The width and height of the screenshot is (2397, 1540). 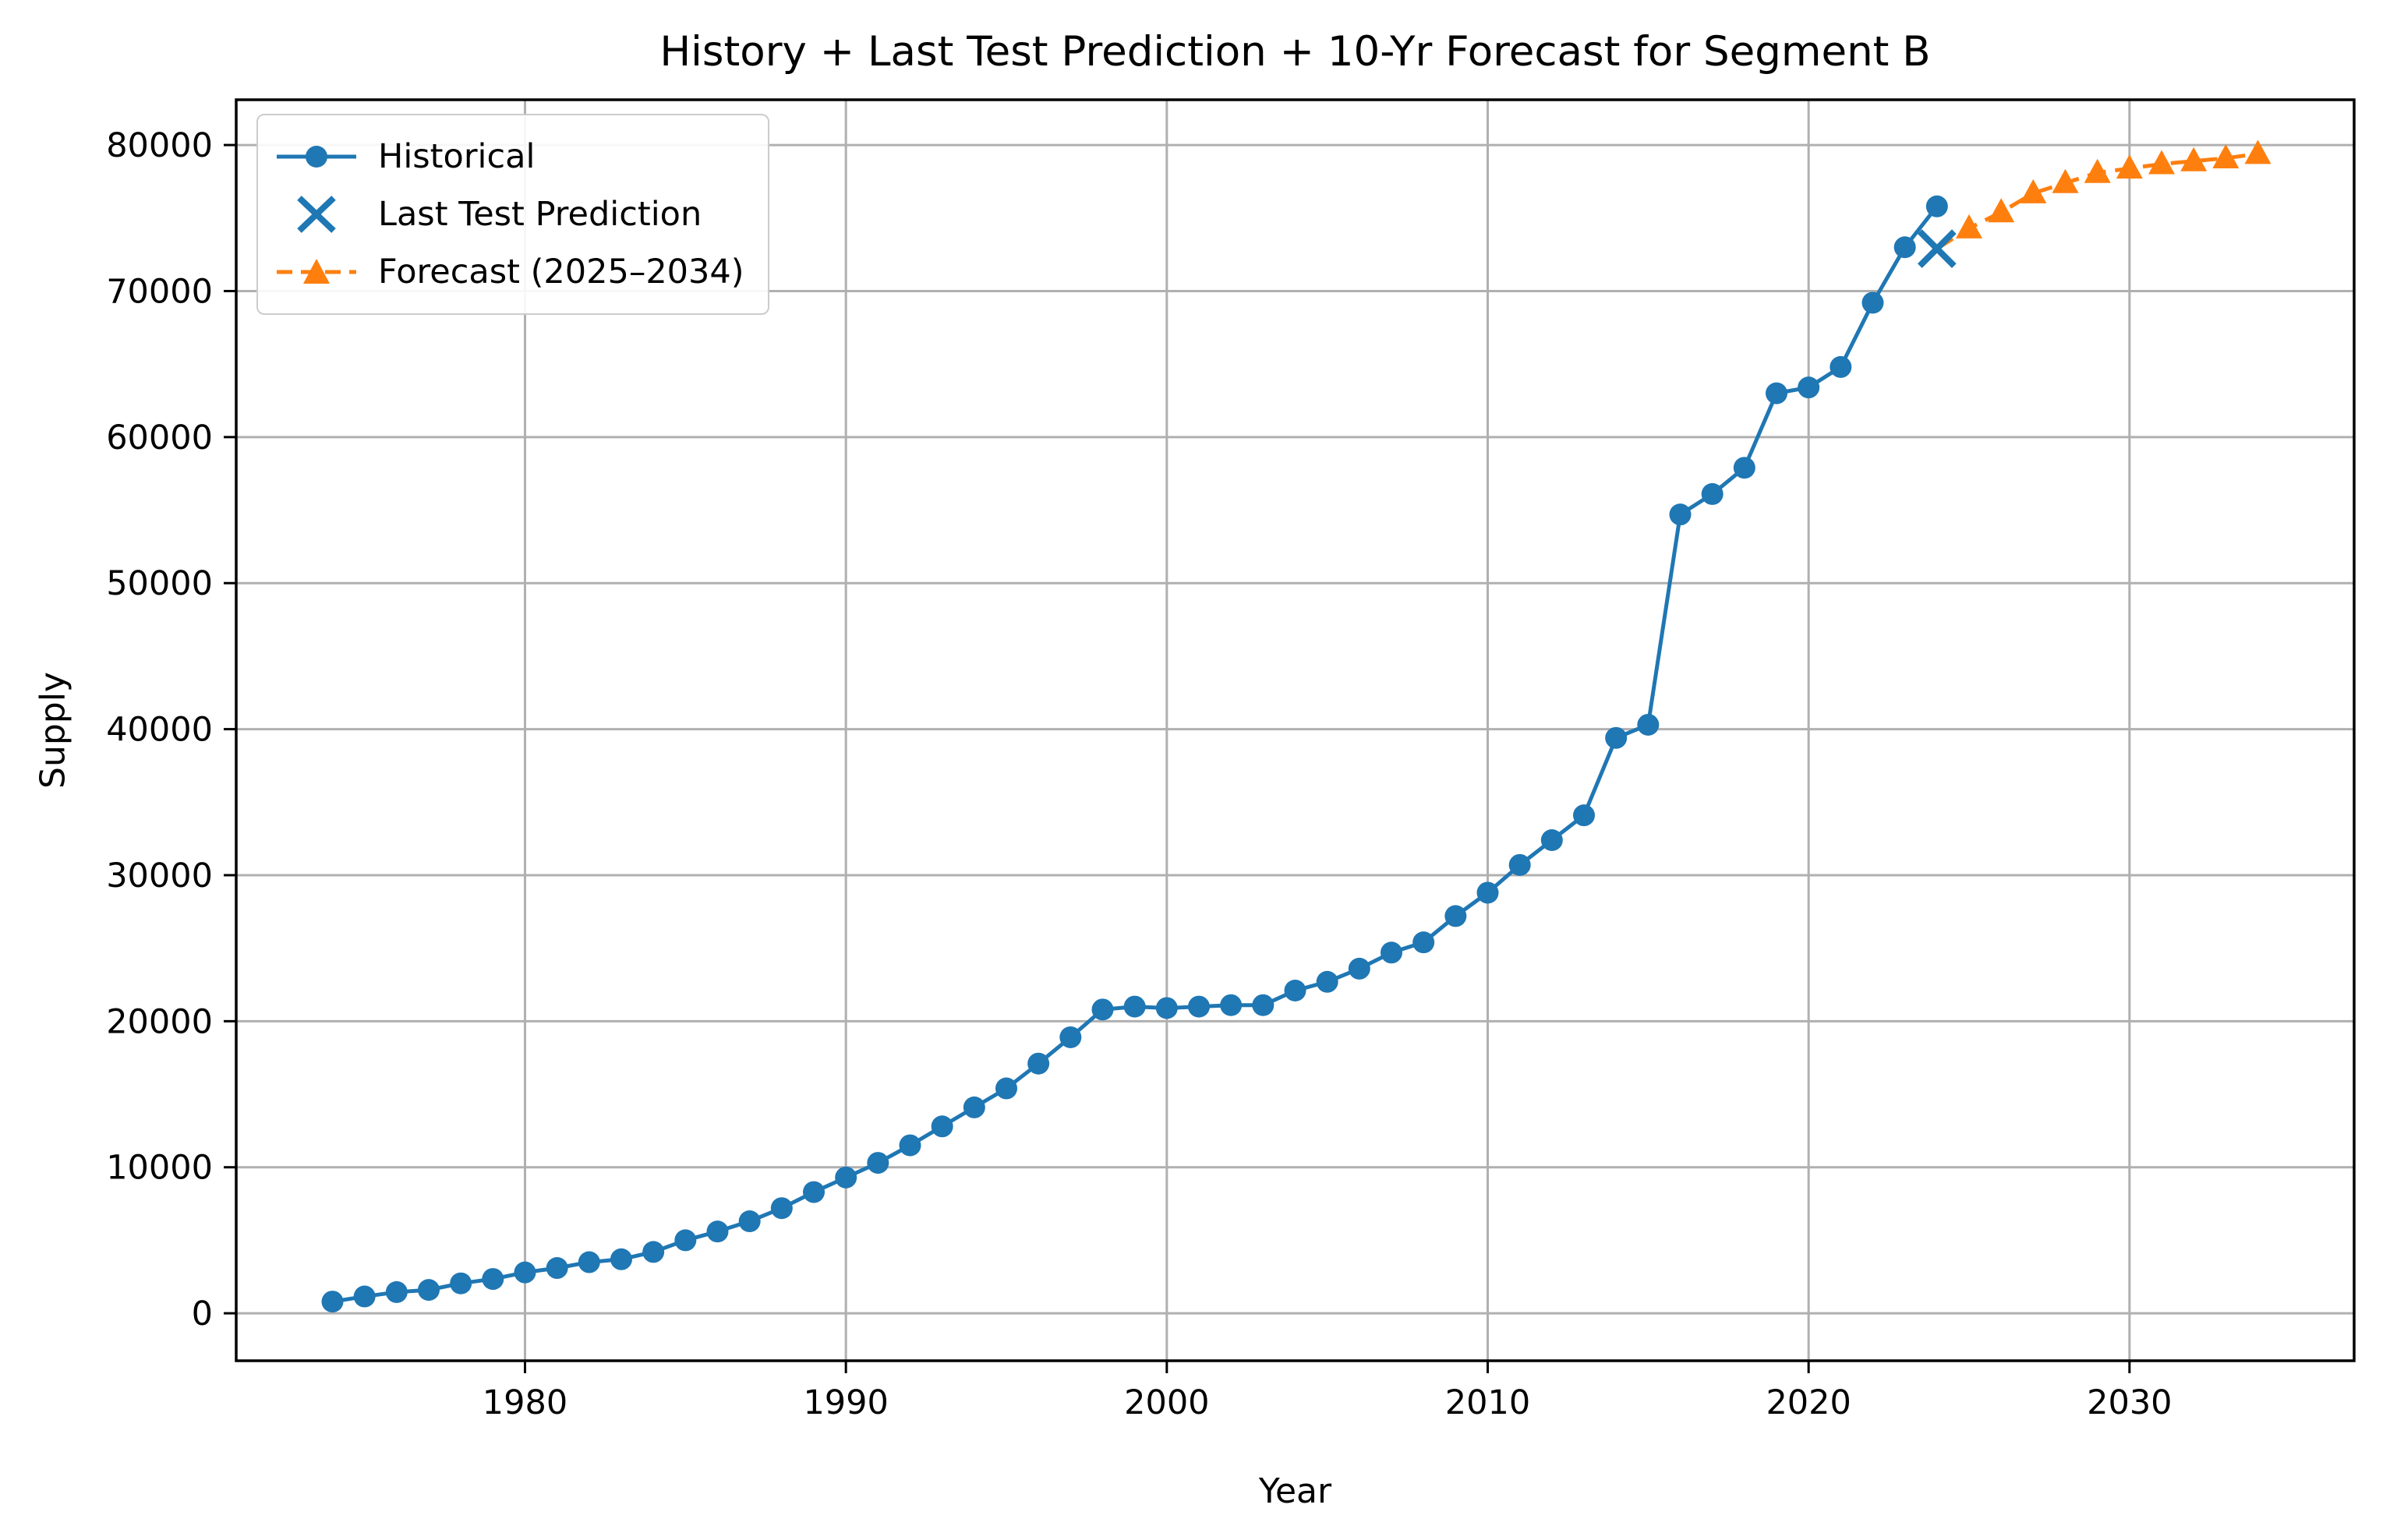 What do you see at coordinates (1488, 1402) in the screenshot?
I see `x-tick-label: 2010` at bounding box center [1488, 1402].